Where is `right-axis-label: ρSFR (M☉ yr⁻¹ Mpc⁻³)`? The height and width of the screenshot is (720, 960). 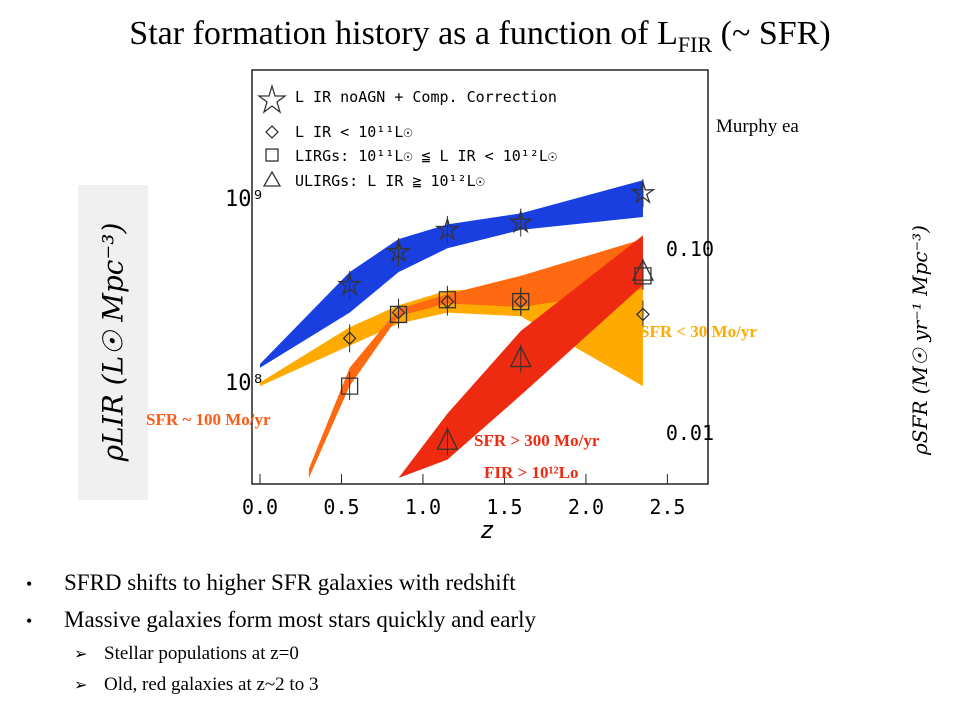
right-axis-label: ρSFR (M☉ yr⁻¹ Mpc⁻³) is located at coordinates (920, 340).